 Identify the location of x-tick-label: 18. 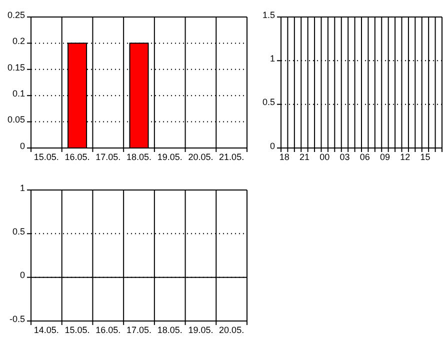
(284, 157).